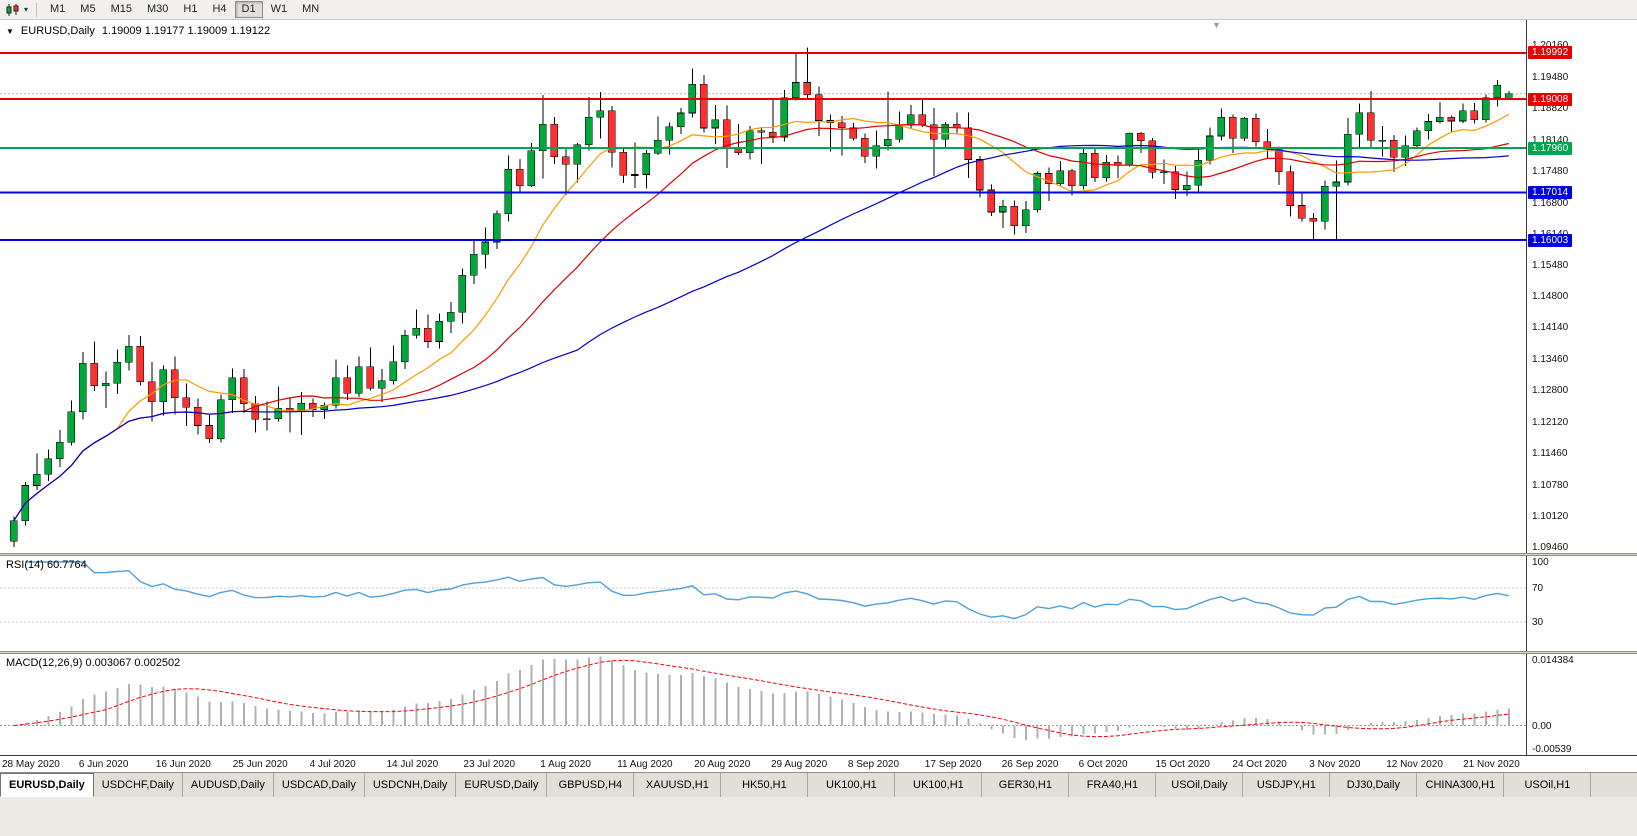  What do you see at coordinates (1550, 140) in the screenshot?
I see `price-tick: 1.18140` at bounding box center [1550, 140].